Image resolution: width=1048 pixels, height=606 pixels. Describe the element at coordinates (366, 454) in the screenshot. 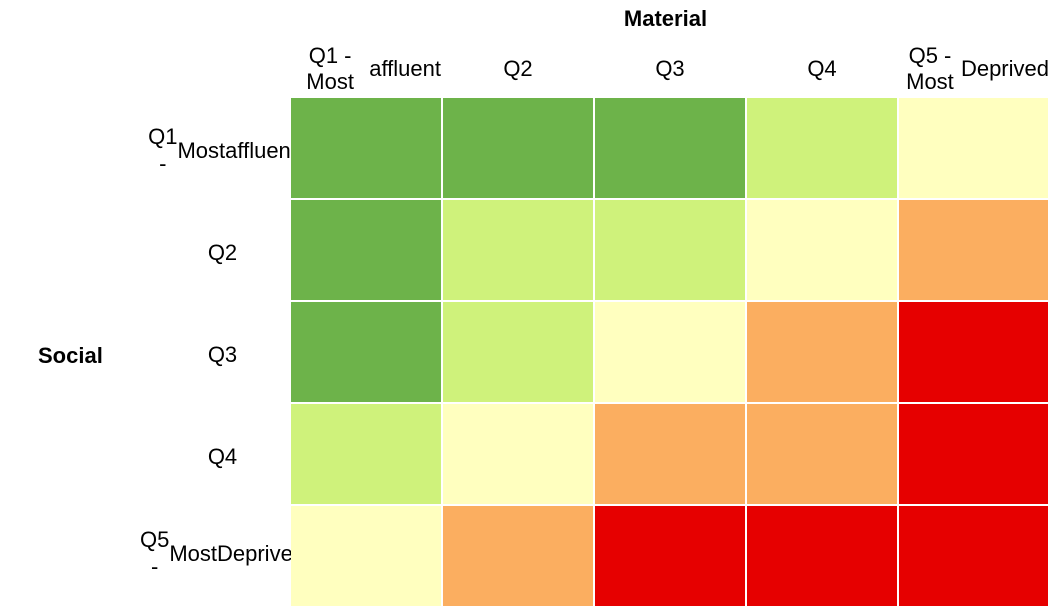

I see `heatmap-cell-r4-c1` at that location.